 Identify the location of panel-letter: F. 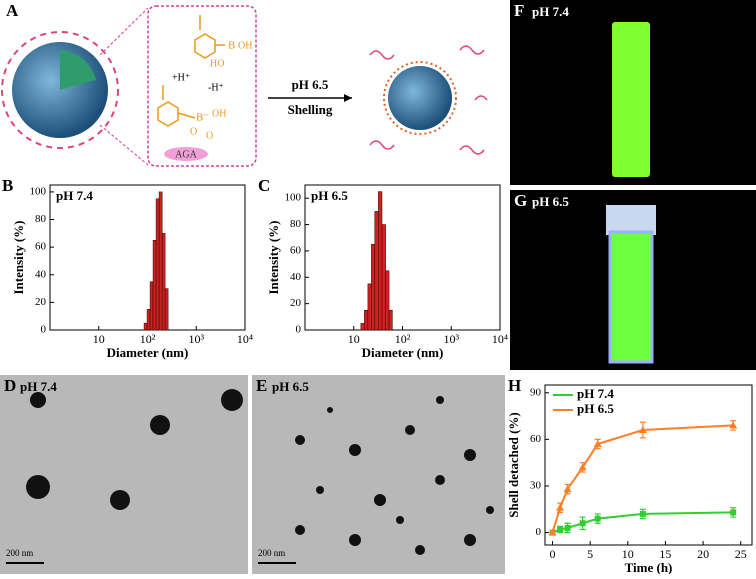
(519, 10).